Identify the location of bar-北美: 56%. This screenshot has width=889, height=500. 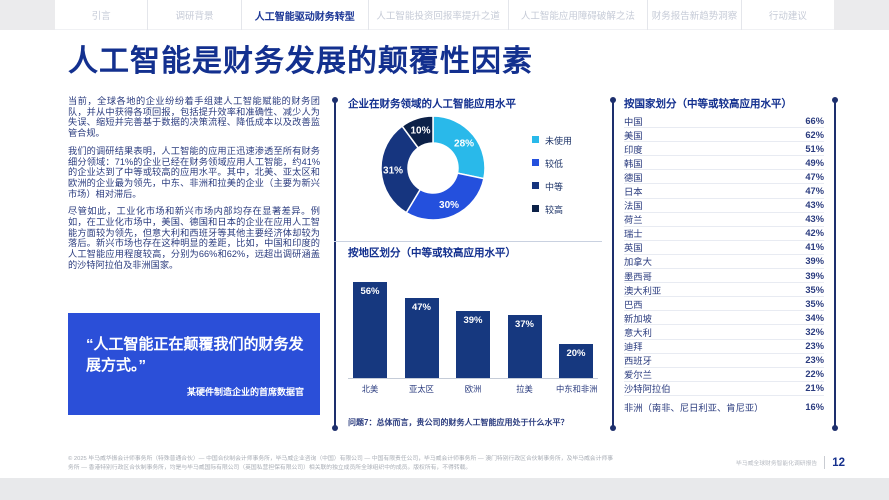
(370, 330).